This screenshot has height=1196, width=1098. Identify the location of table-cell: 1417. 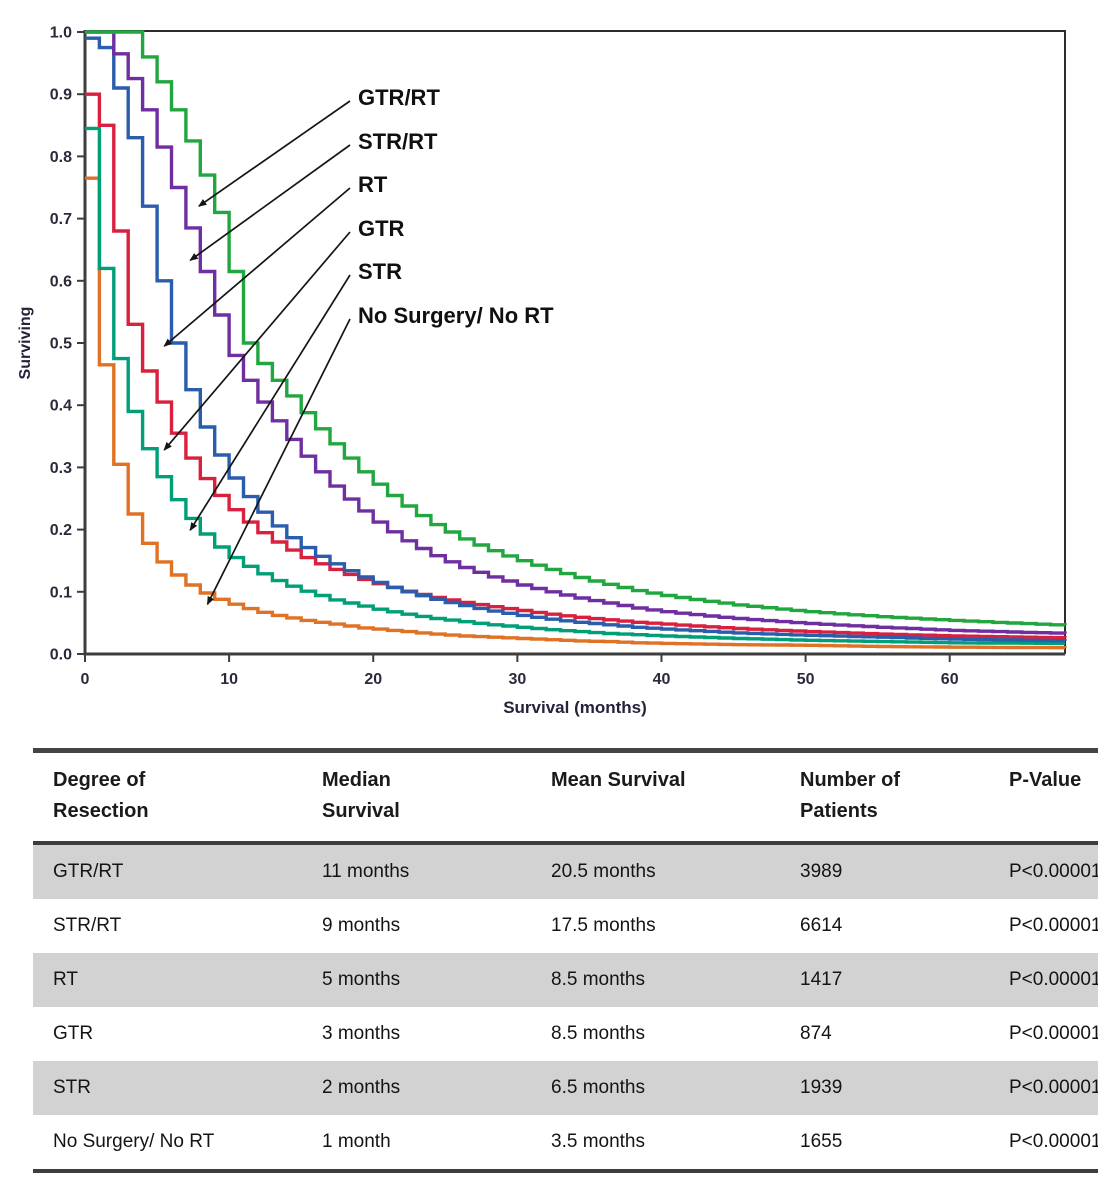
(821, 979).